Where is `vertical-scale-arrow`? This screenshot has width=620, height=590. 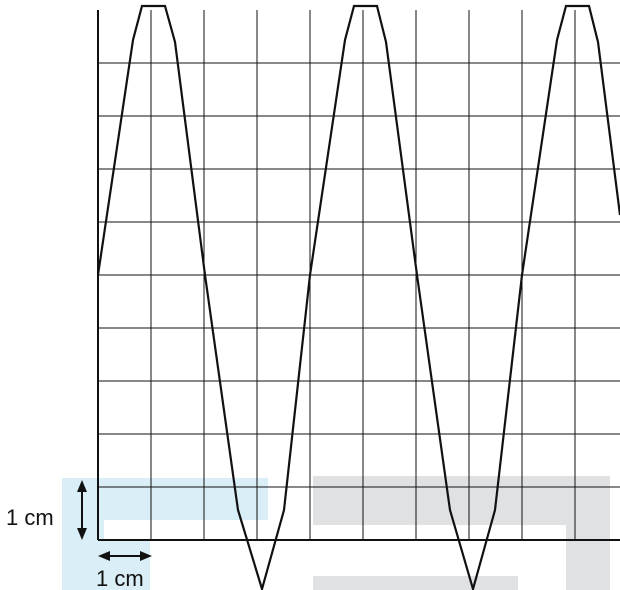
vertical-scale-arrow is located at coordinates (82, 510).